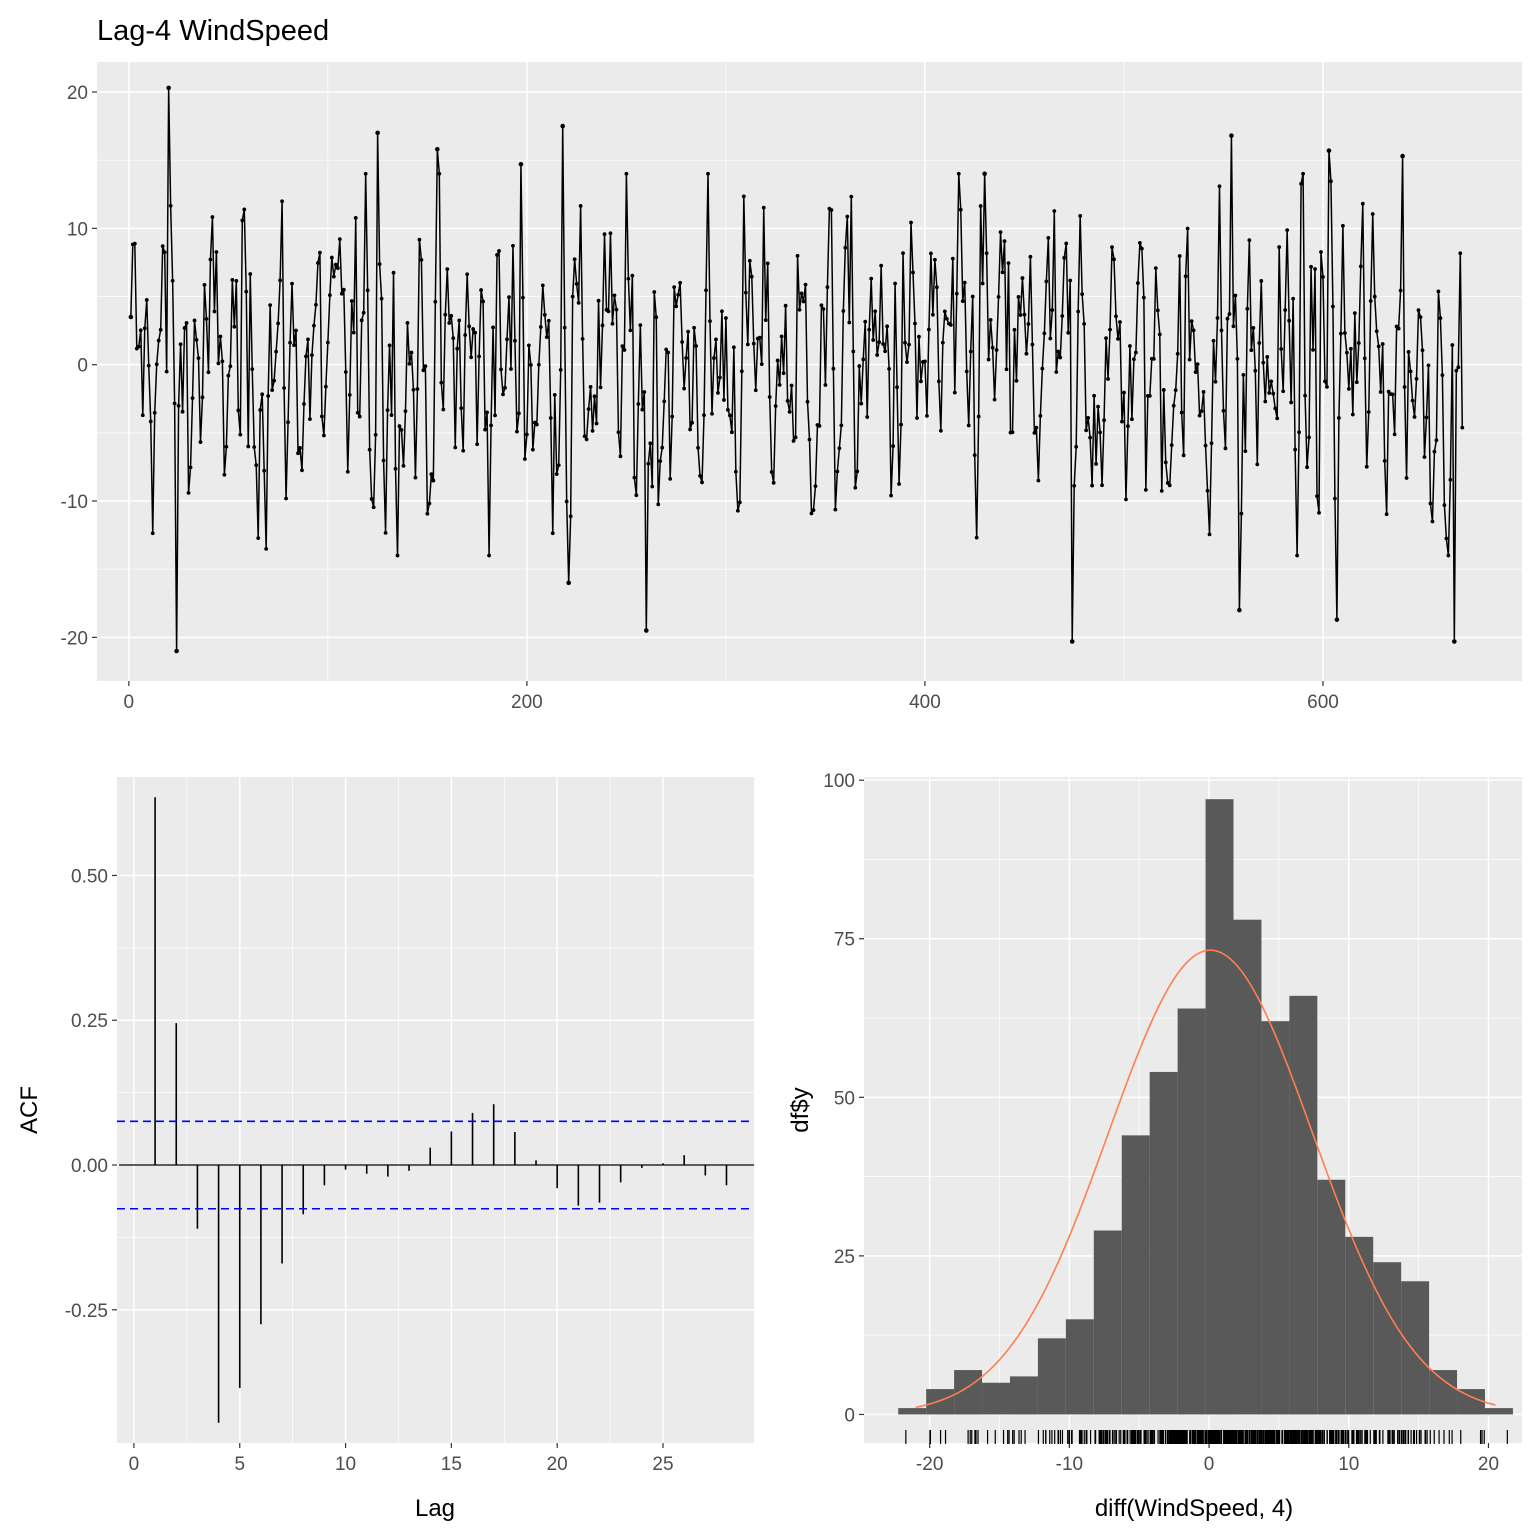  Describe the element at coordinates (82, 366) in the screenshot. I see `timeseries-y-tick-label: 0` at that location.